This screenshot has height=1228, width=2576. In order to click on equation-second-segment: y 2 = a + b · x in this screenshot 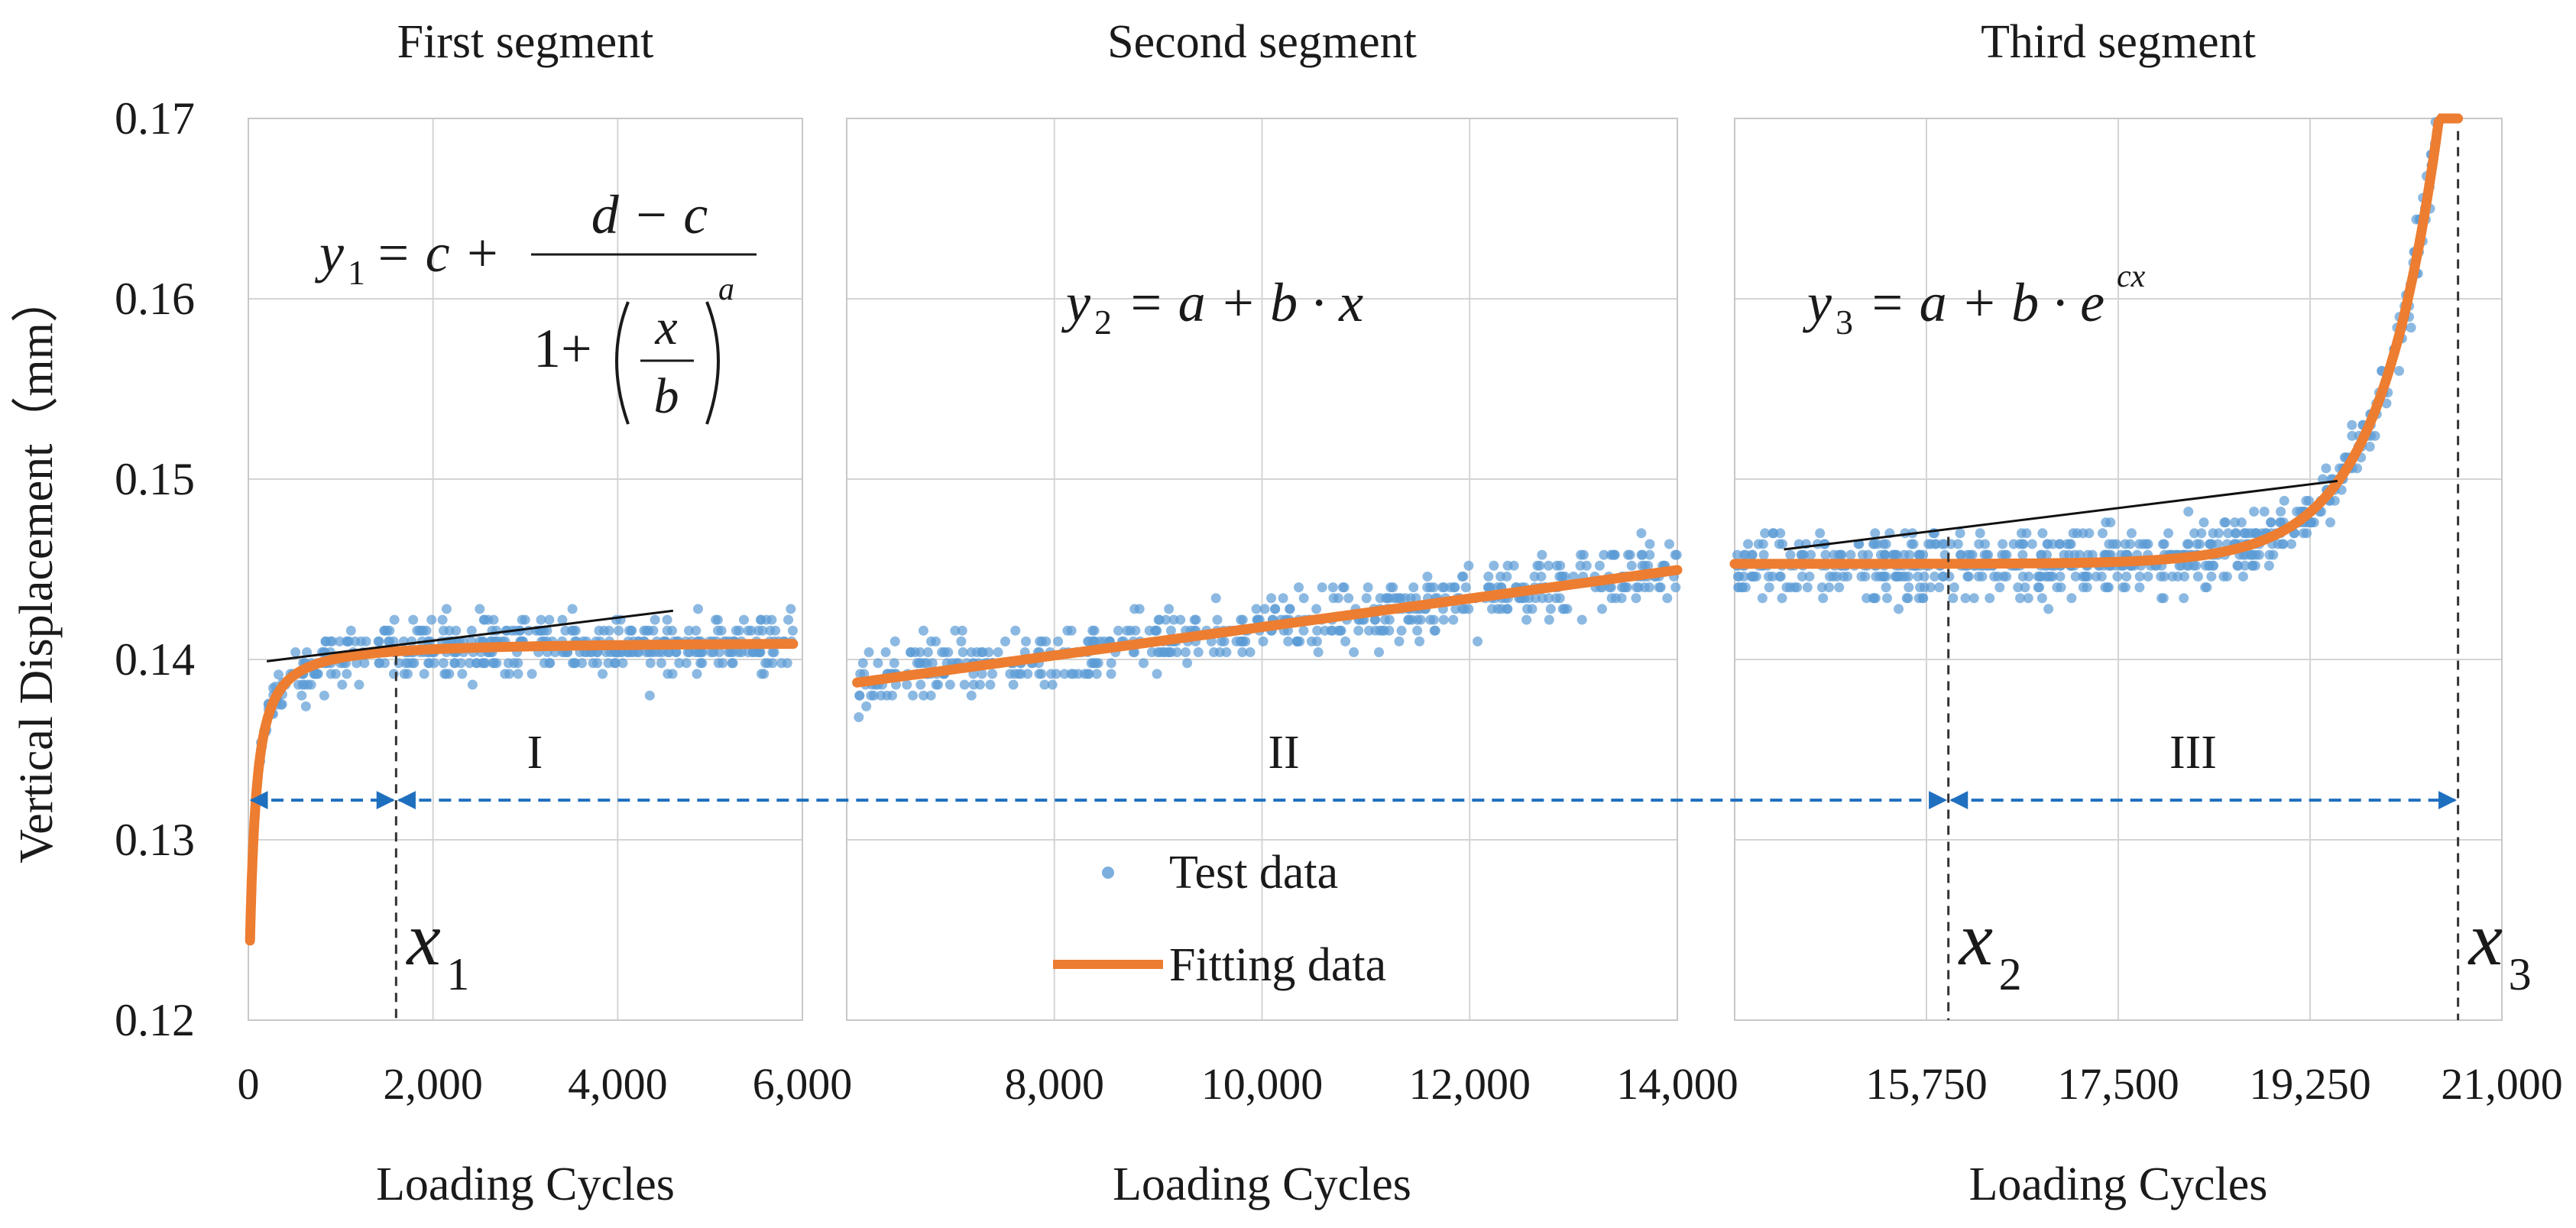, I will do `click(1212, 307)`.